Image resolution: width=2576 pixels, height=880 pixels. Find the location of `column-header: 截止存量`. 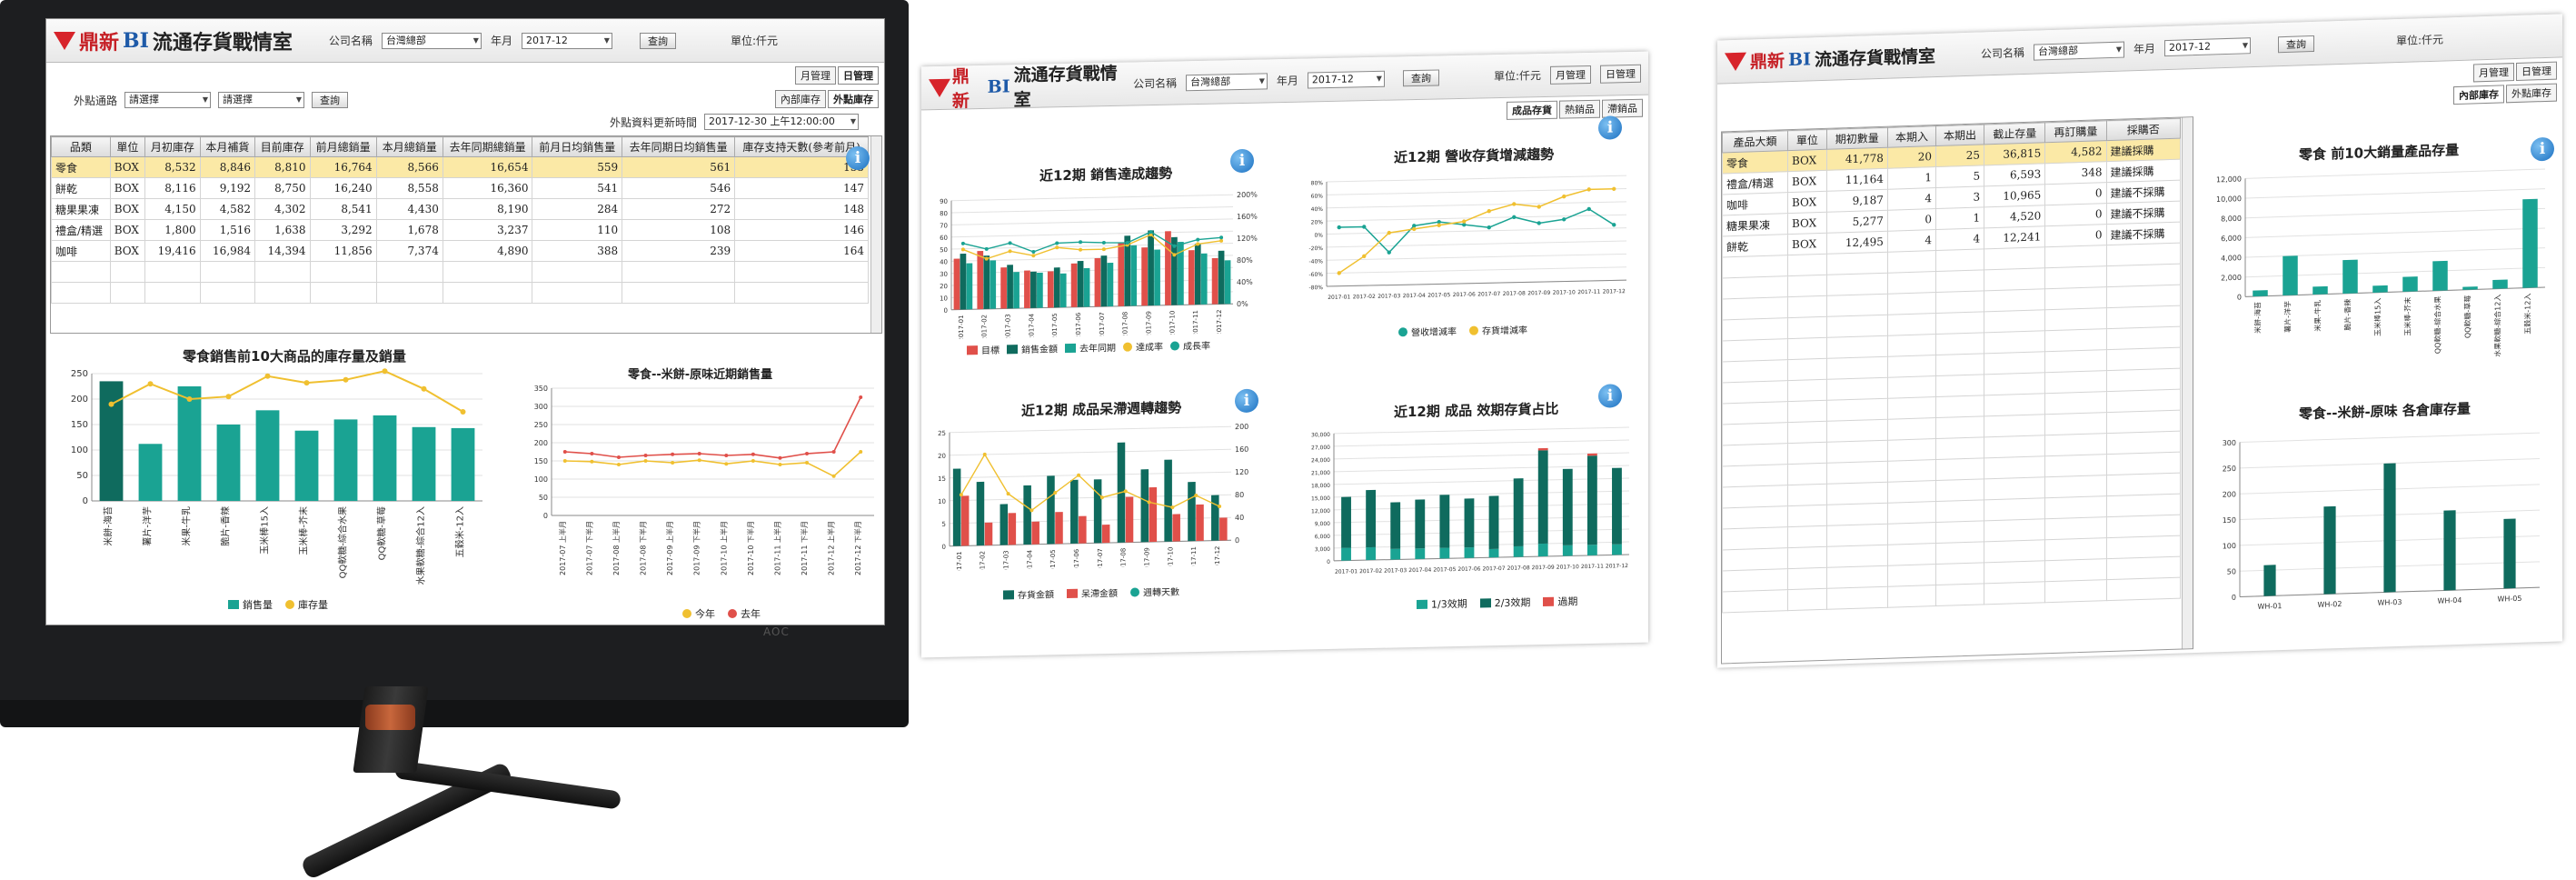

column-header: 截止存量 is located at coordinates (2015, 134).